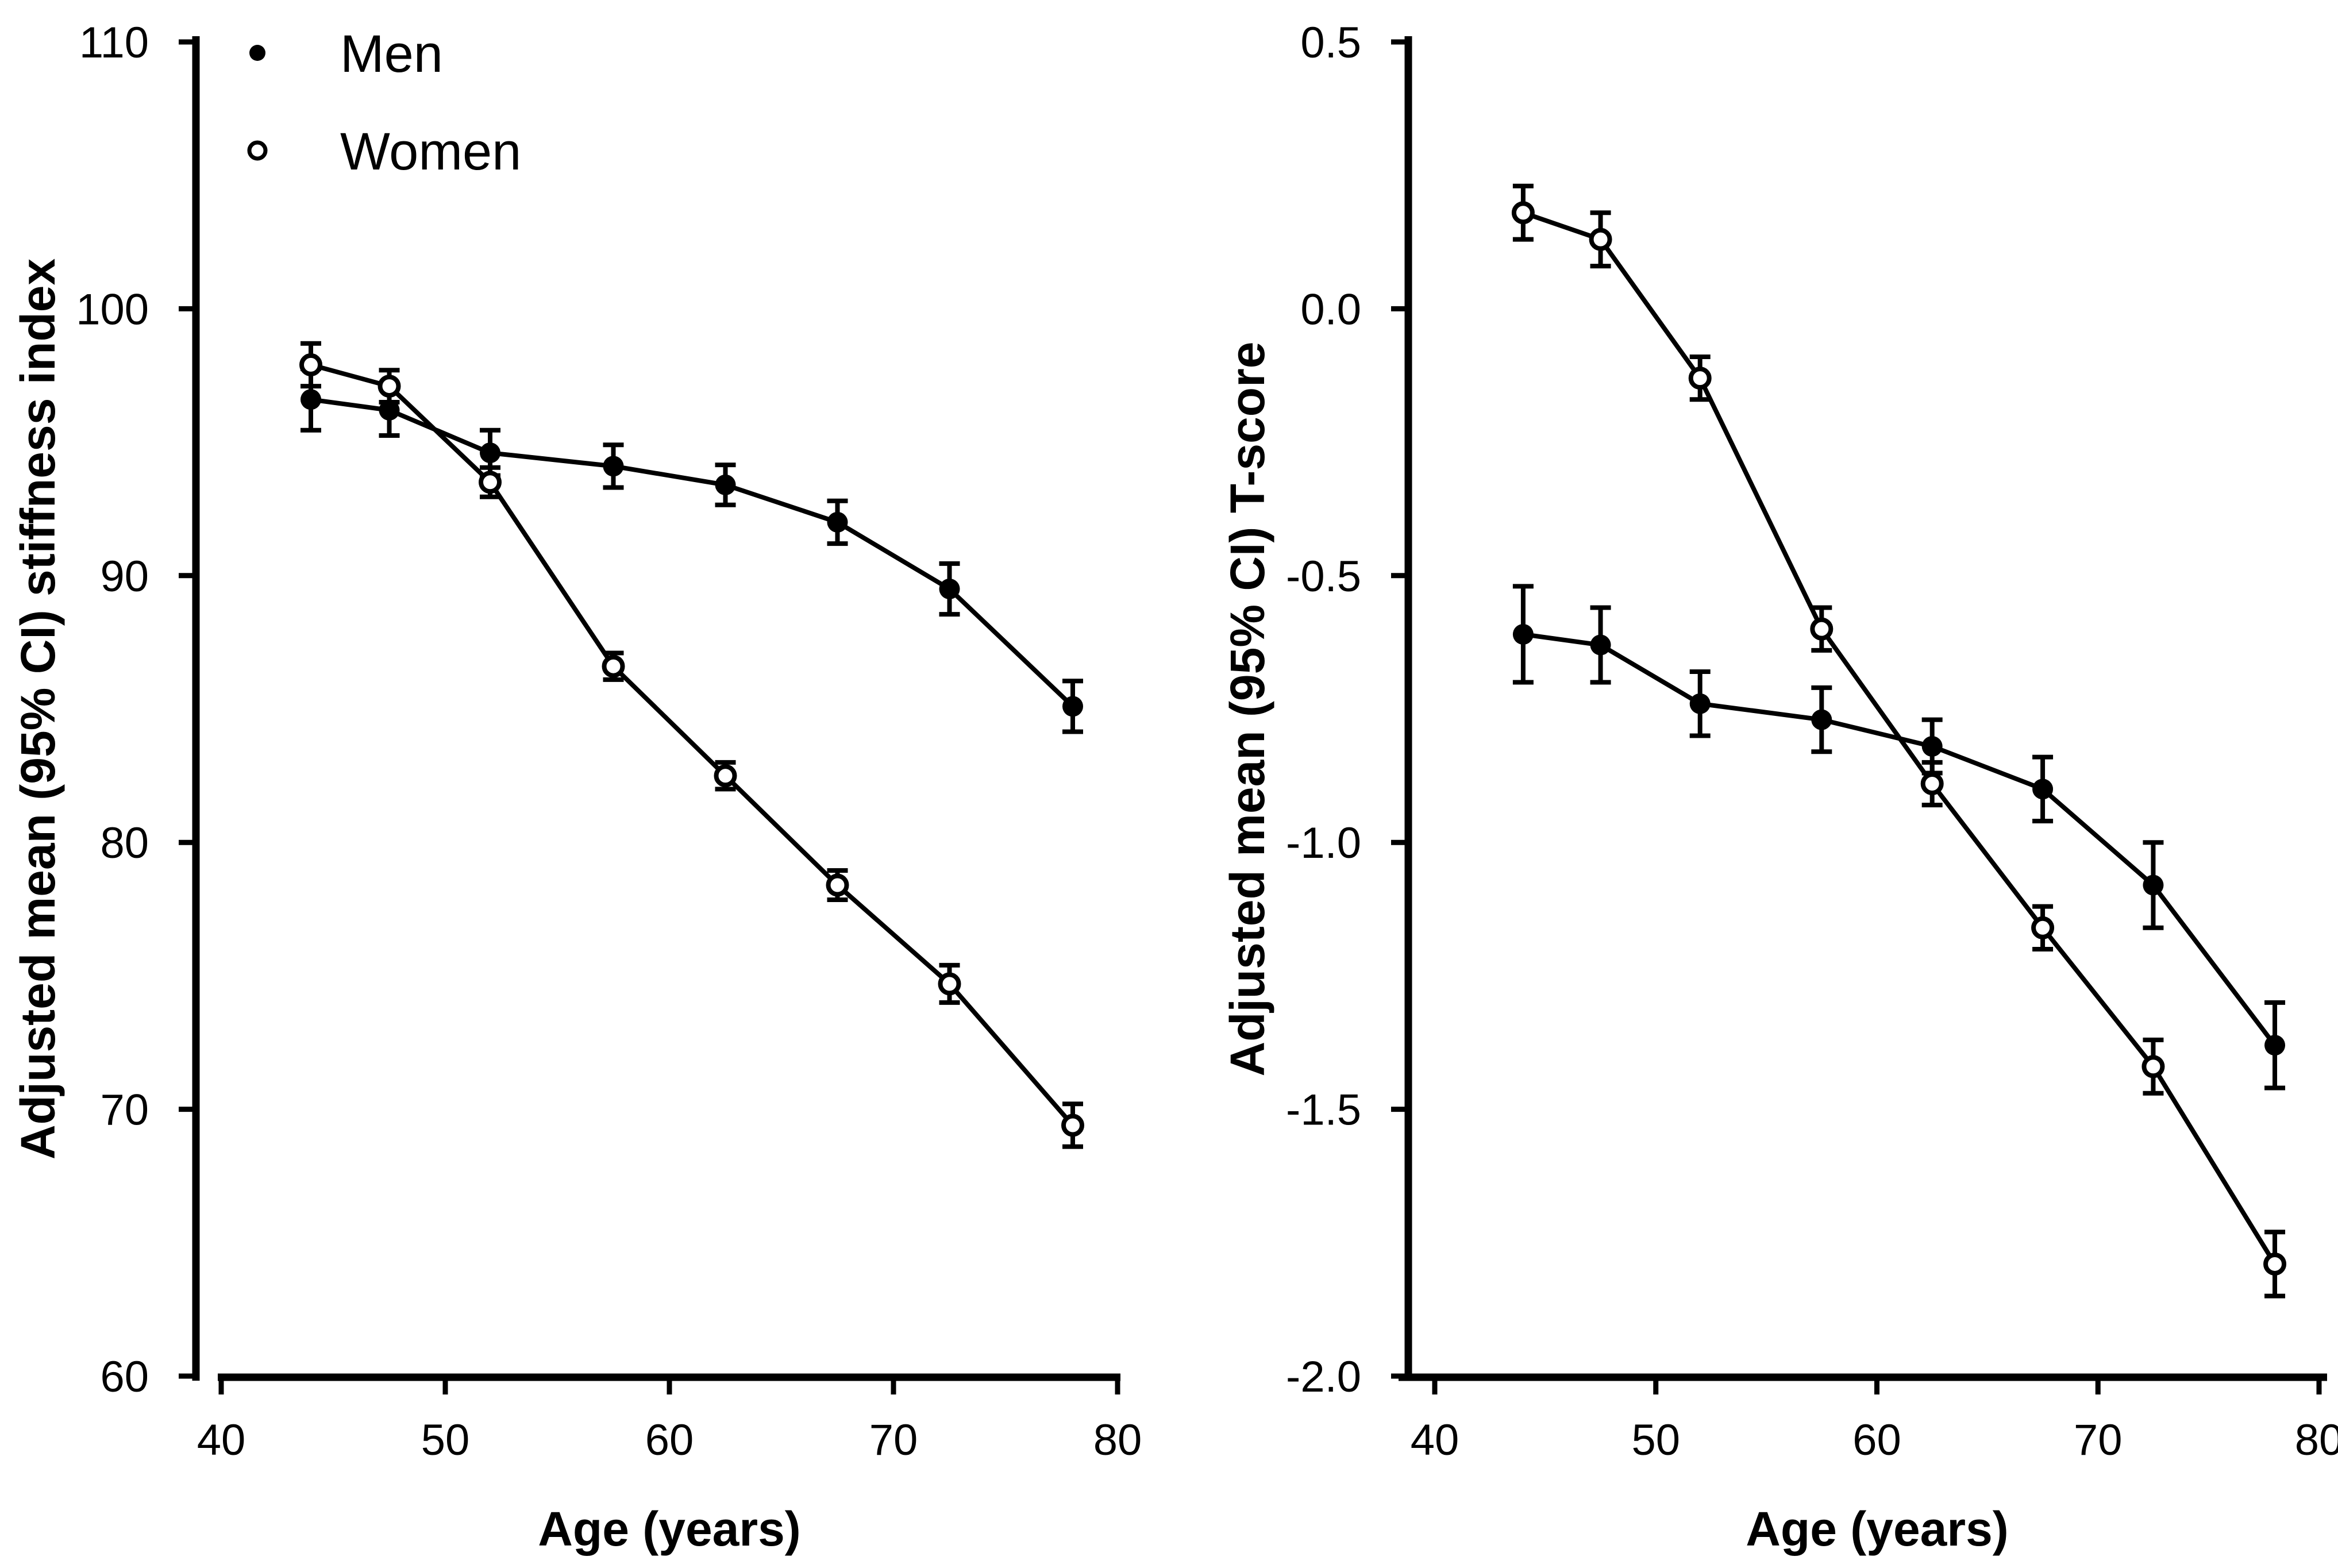 The width and height of the screenshot is (2338, 1568). What do you see at coordinates (1655, 1440) in the screenshot?
I see `panel-right-x-tick-label: 50` at bounding box center [1655, 1440].